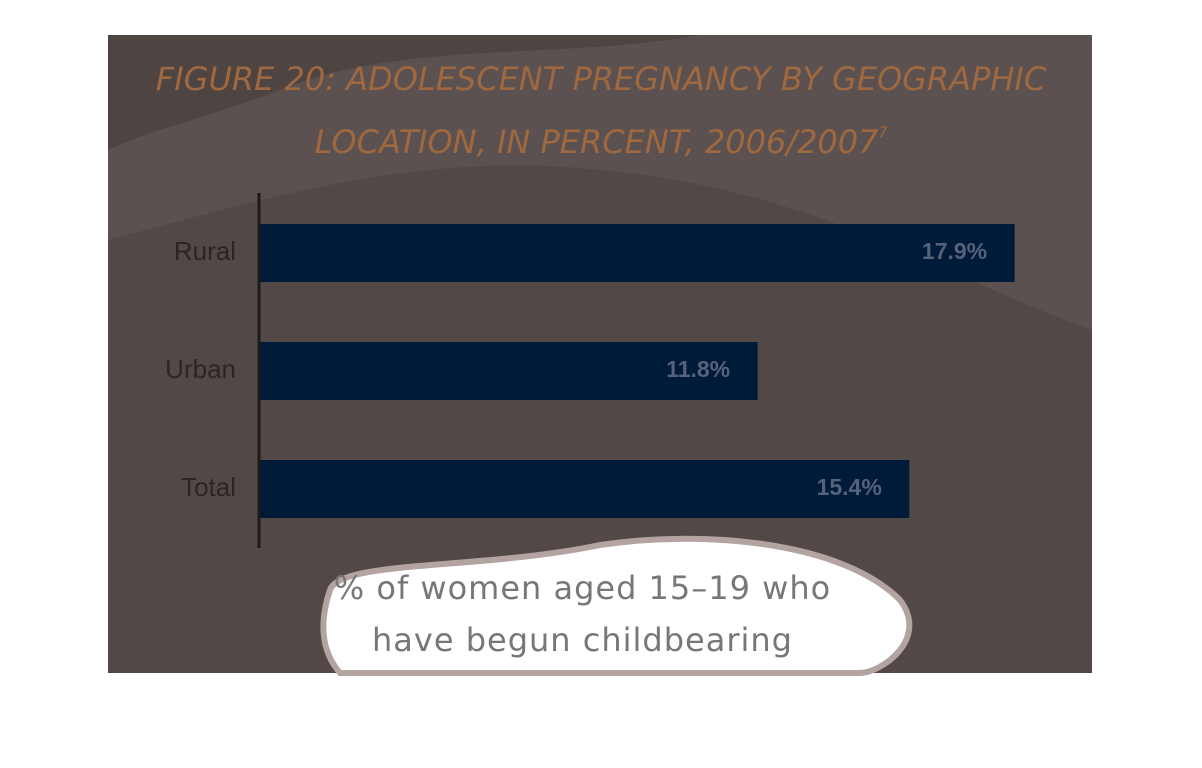  I want to click on value-label: 17.9%, so click(954, 251).